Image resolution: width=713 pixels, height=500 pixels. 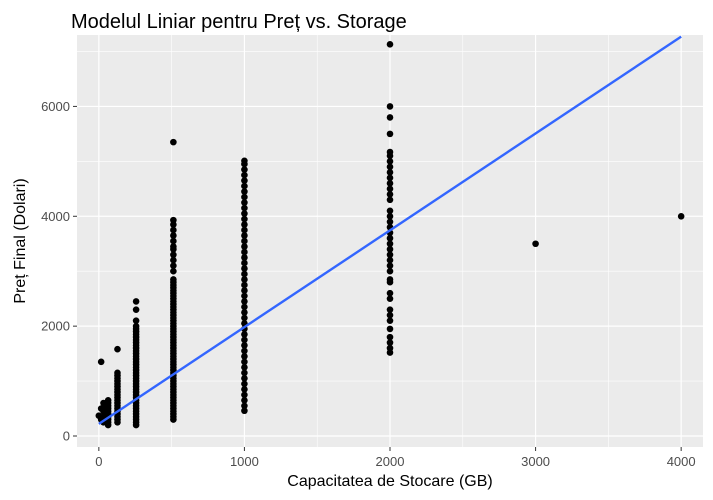 What do you see at coordinates (535, 461) in the screenshot?
I see `x-tick-label: 3000` at bounding box center [535, 461].